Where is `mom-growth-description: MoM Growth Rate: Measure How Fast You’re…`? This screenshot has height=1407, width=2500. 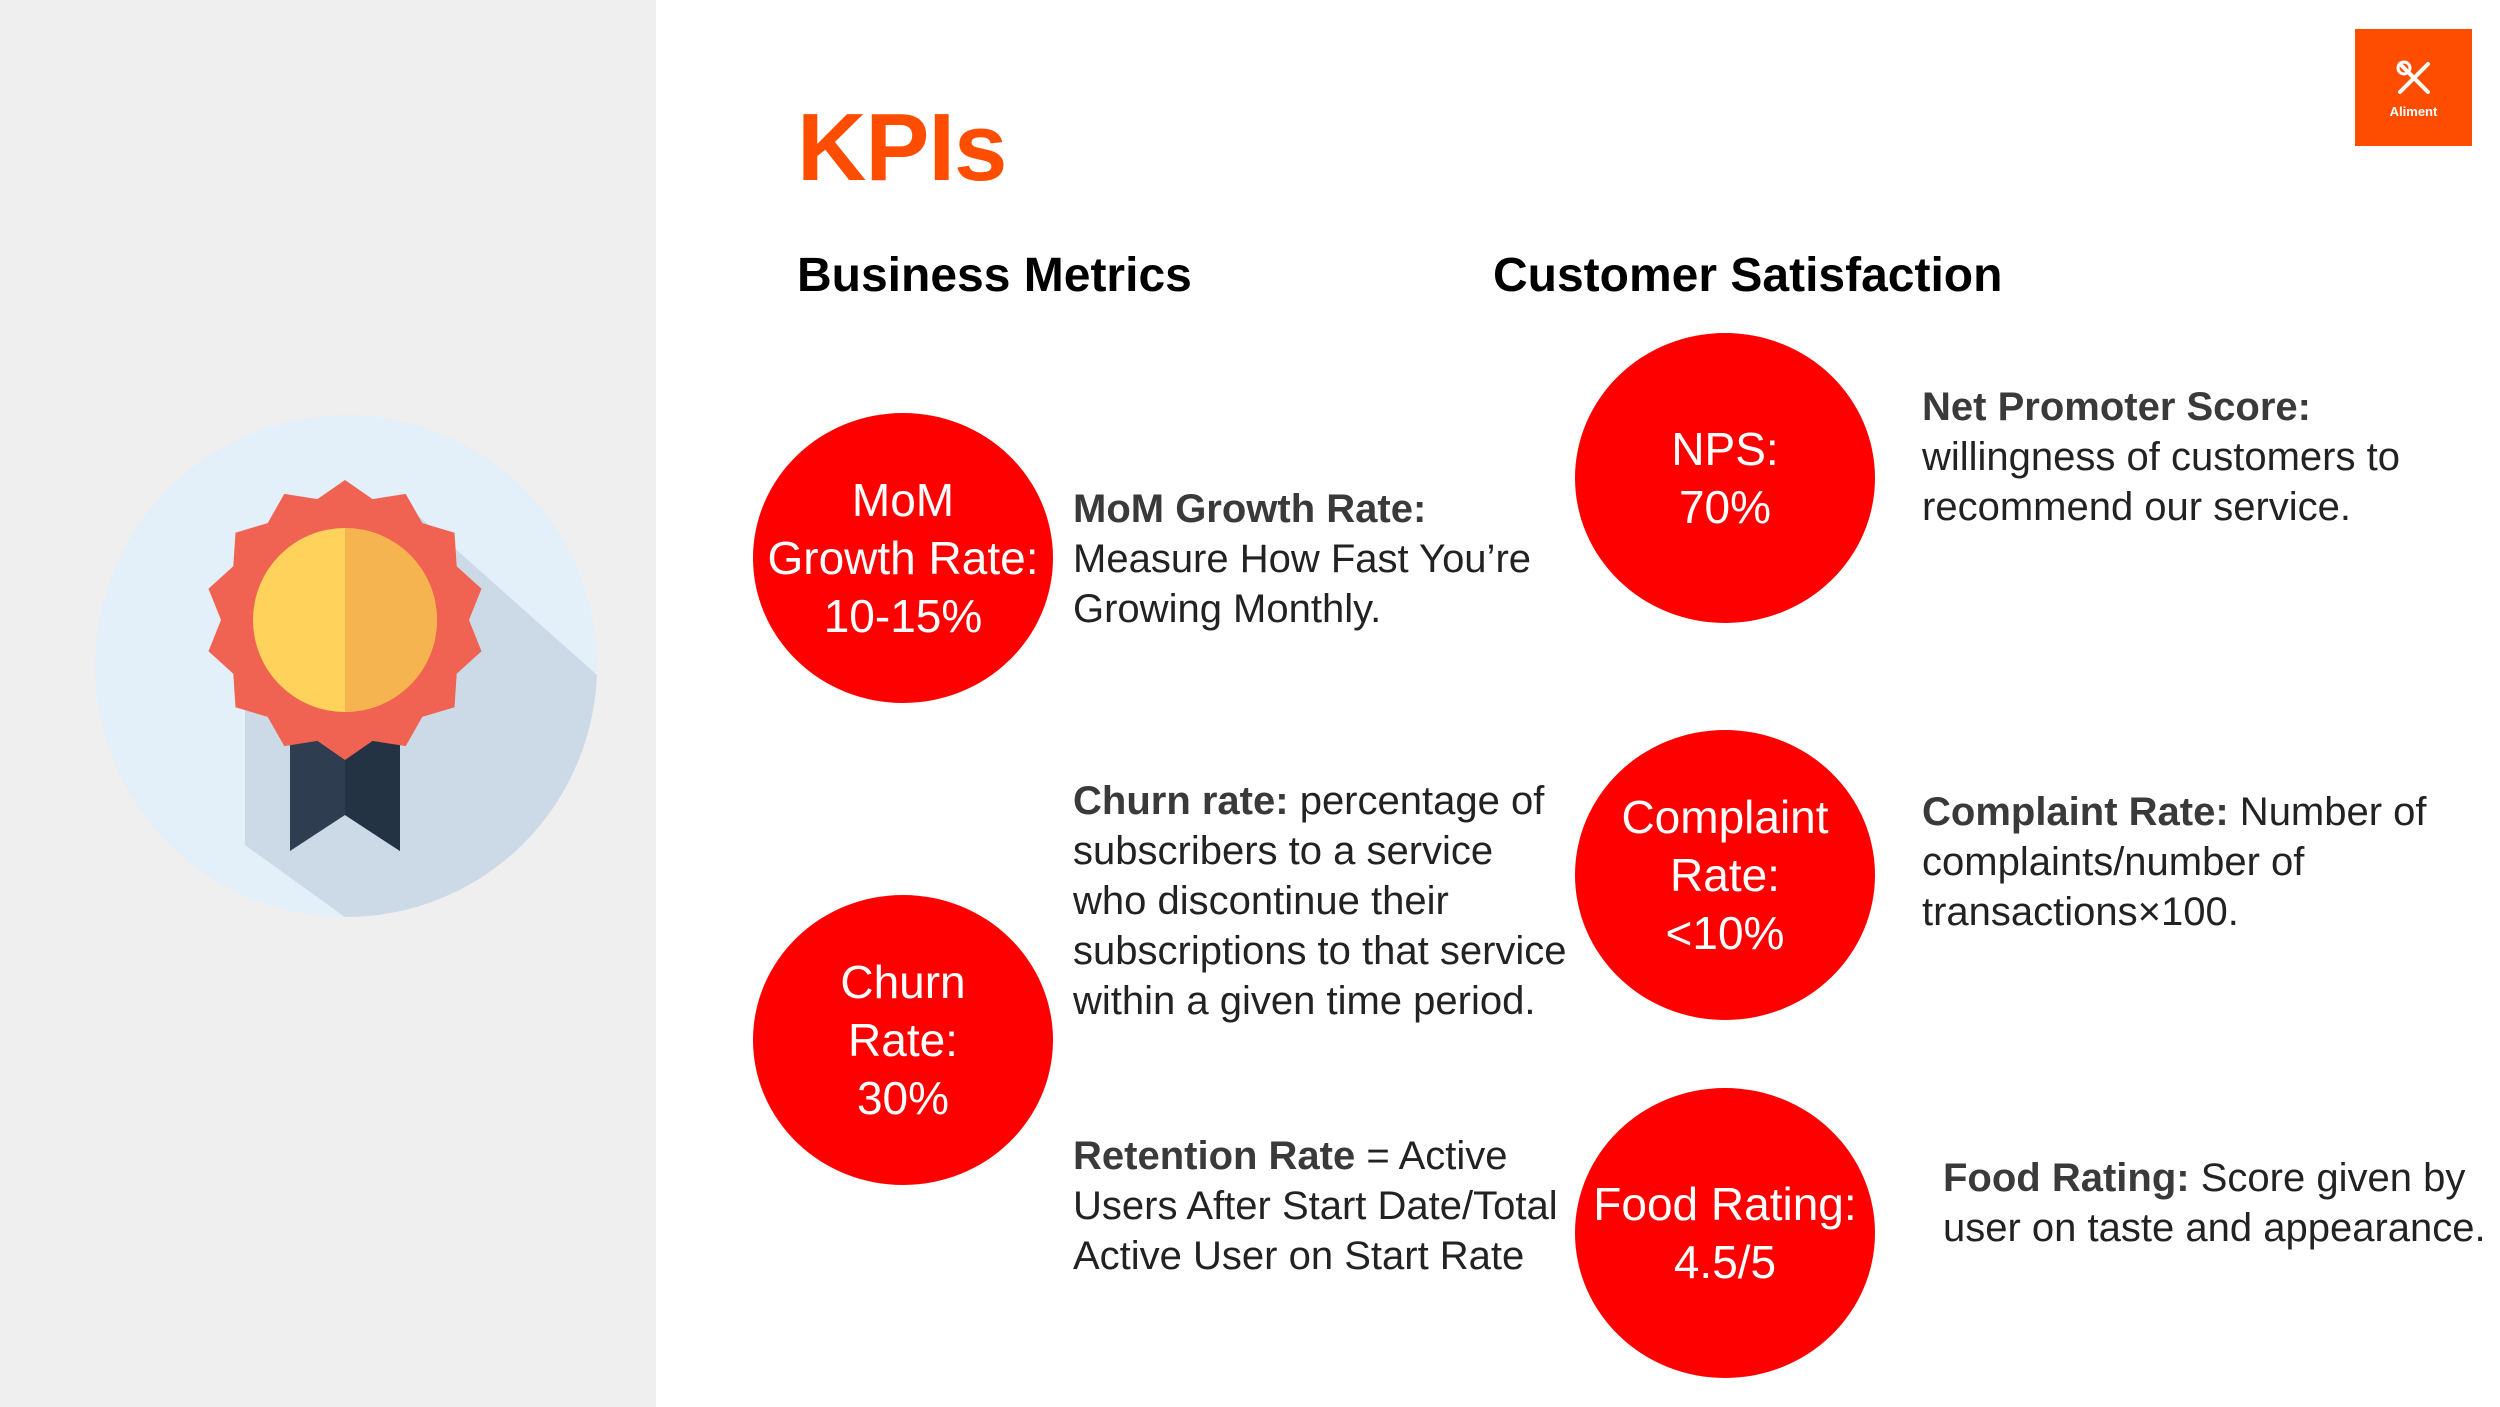 mom-growth-description: MoM Growth Rate: Measure How Fast You’re… is located at coordinates (1323, 559).